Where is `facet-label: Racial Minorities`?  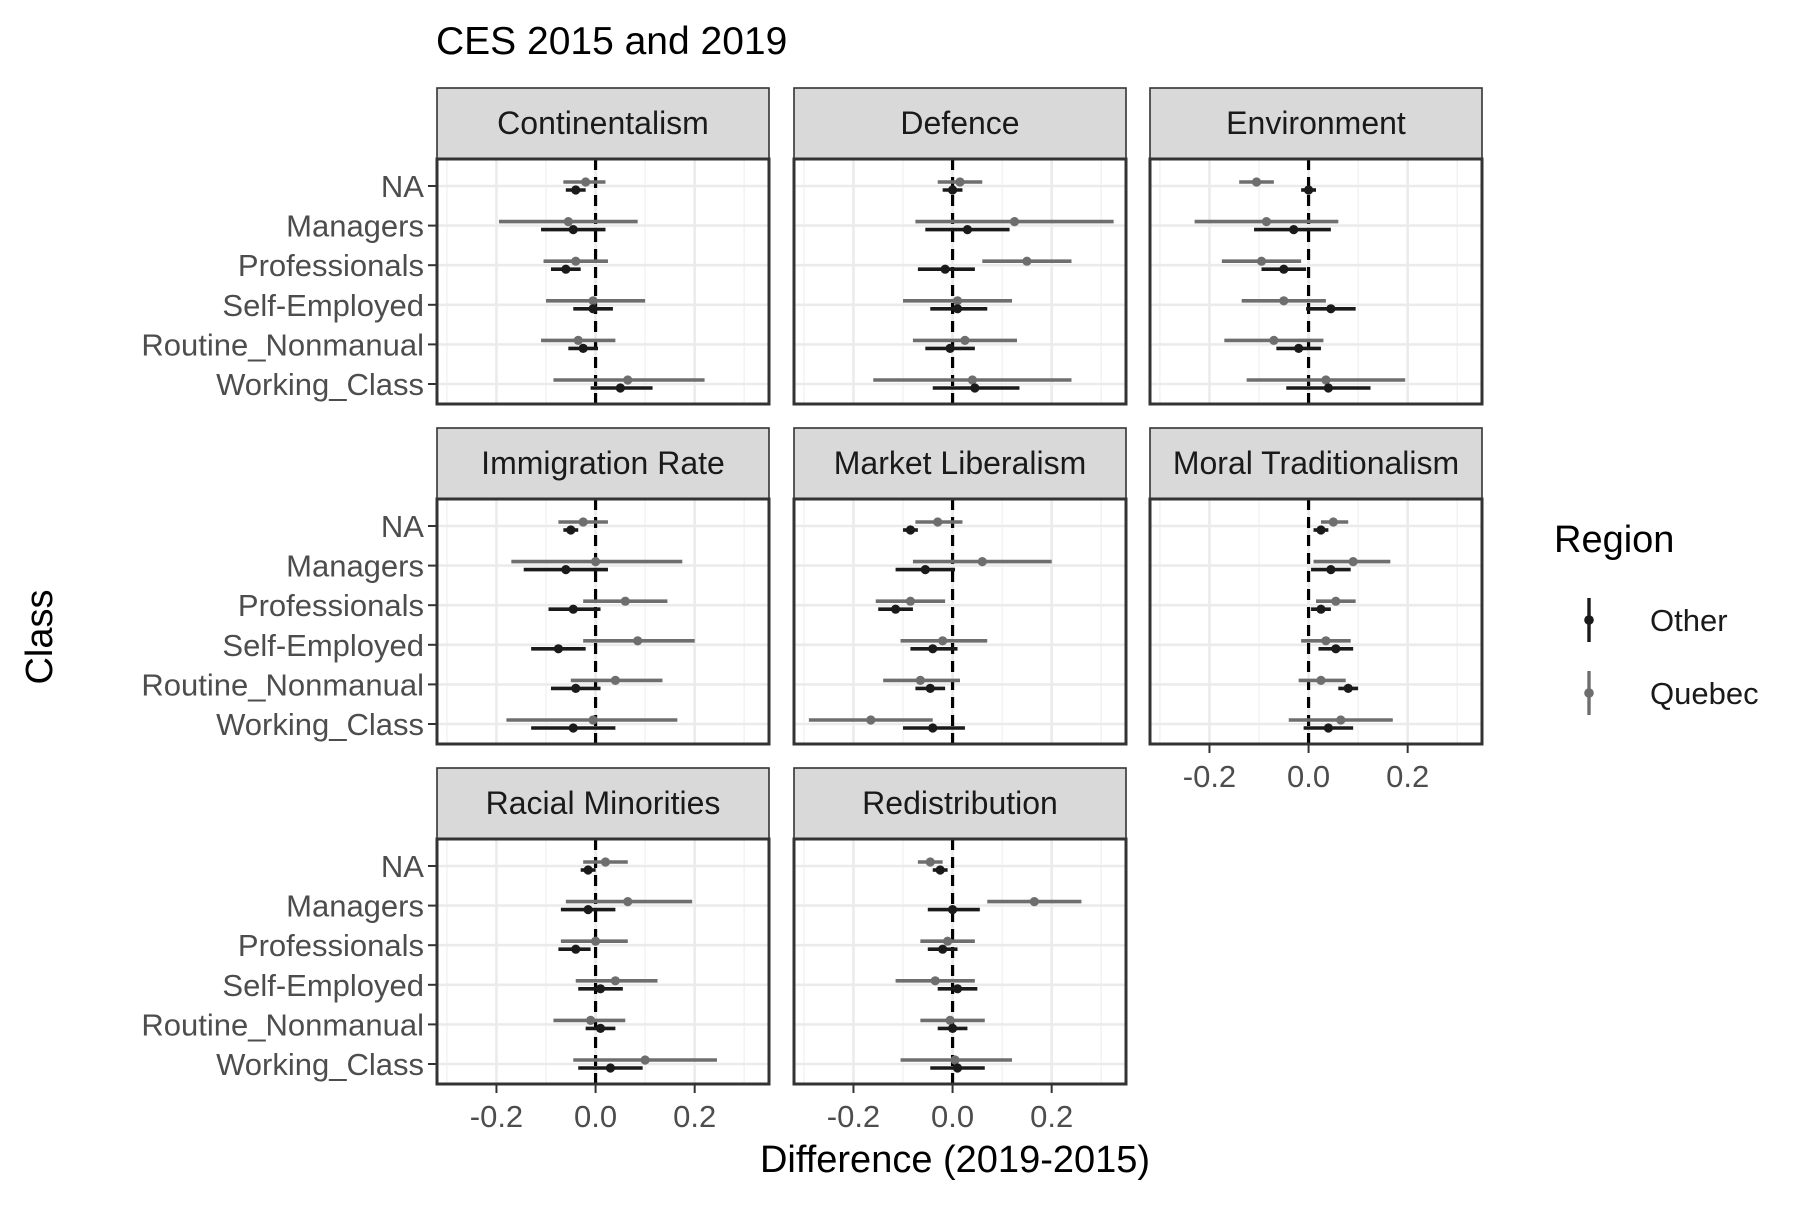
facet-label: Racial Minorities is located at coordinates (603, 803).